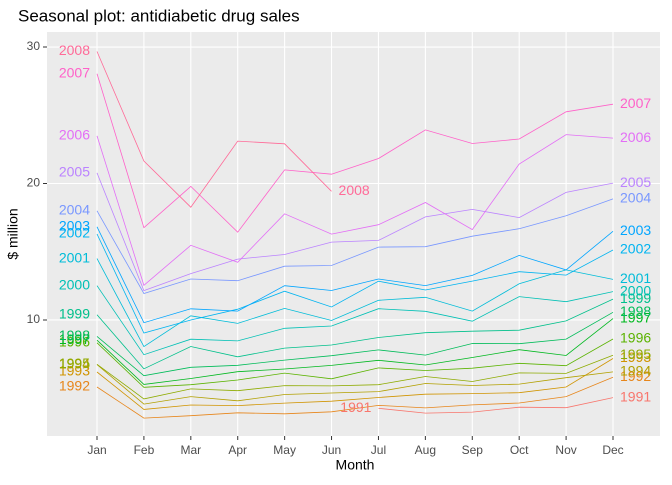 The width and height of the screenshot is (672, 485). I want to click on series-label-start: 1992, so click(74, 386).